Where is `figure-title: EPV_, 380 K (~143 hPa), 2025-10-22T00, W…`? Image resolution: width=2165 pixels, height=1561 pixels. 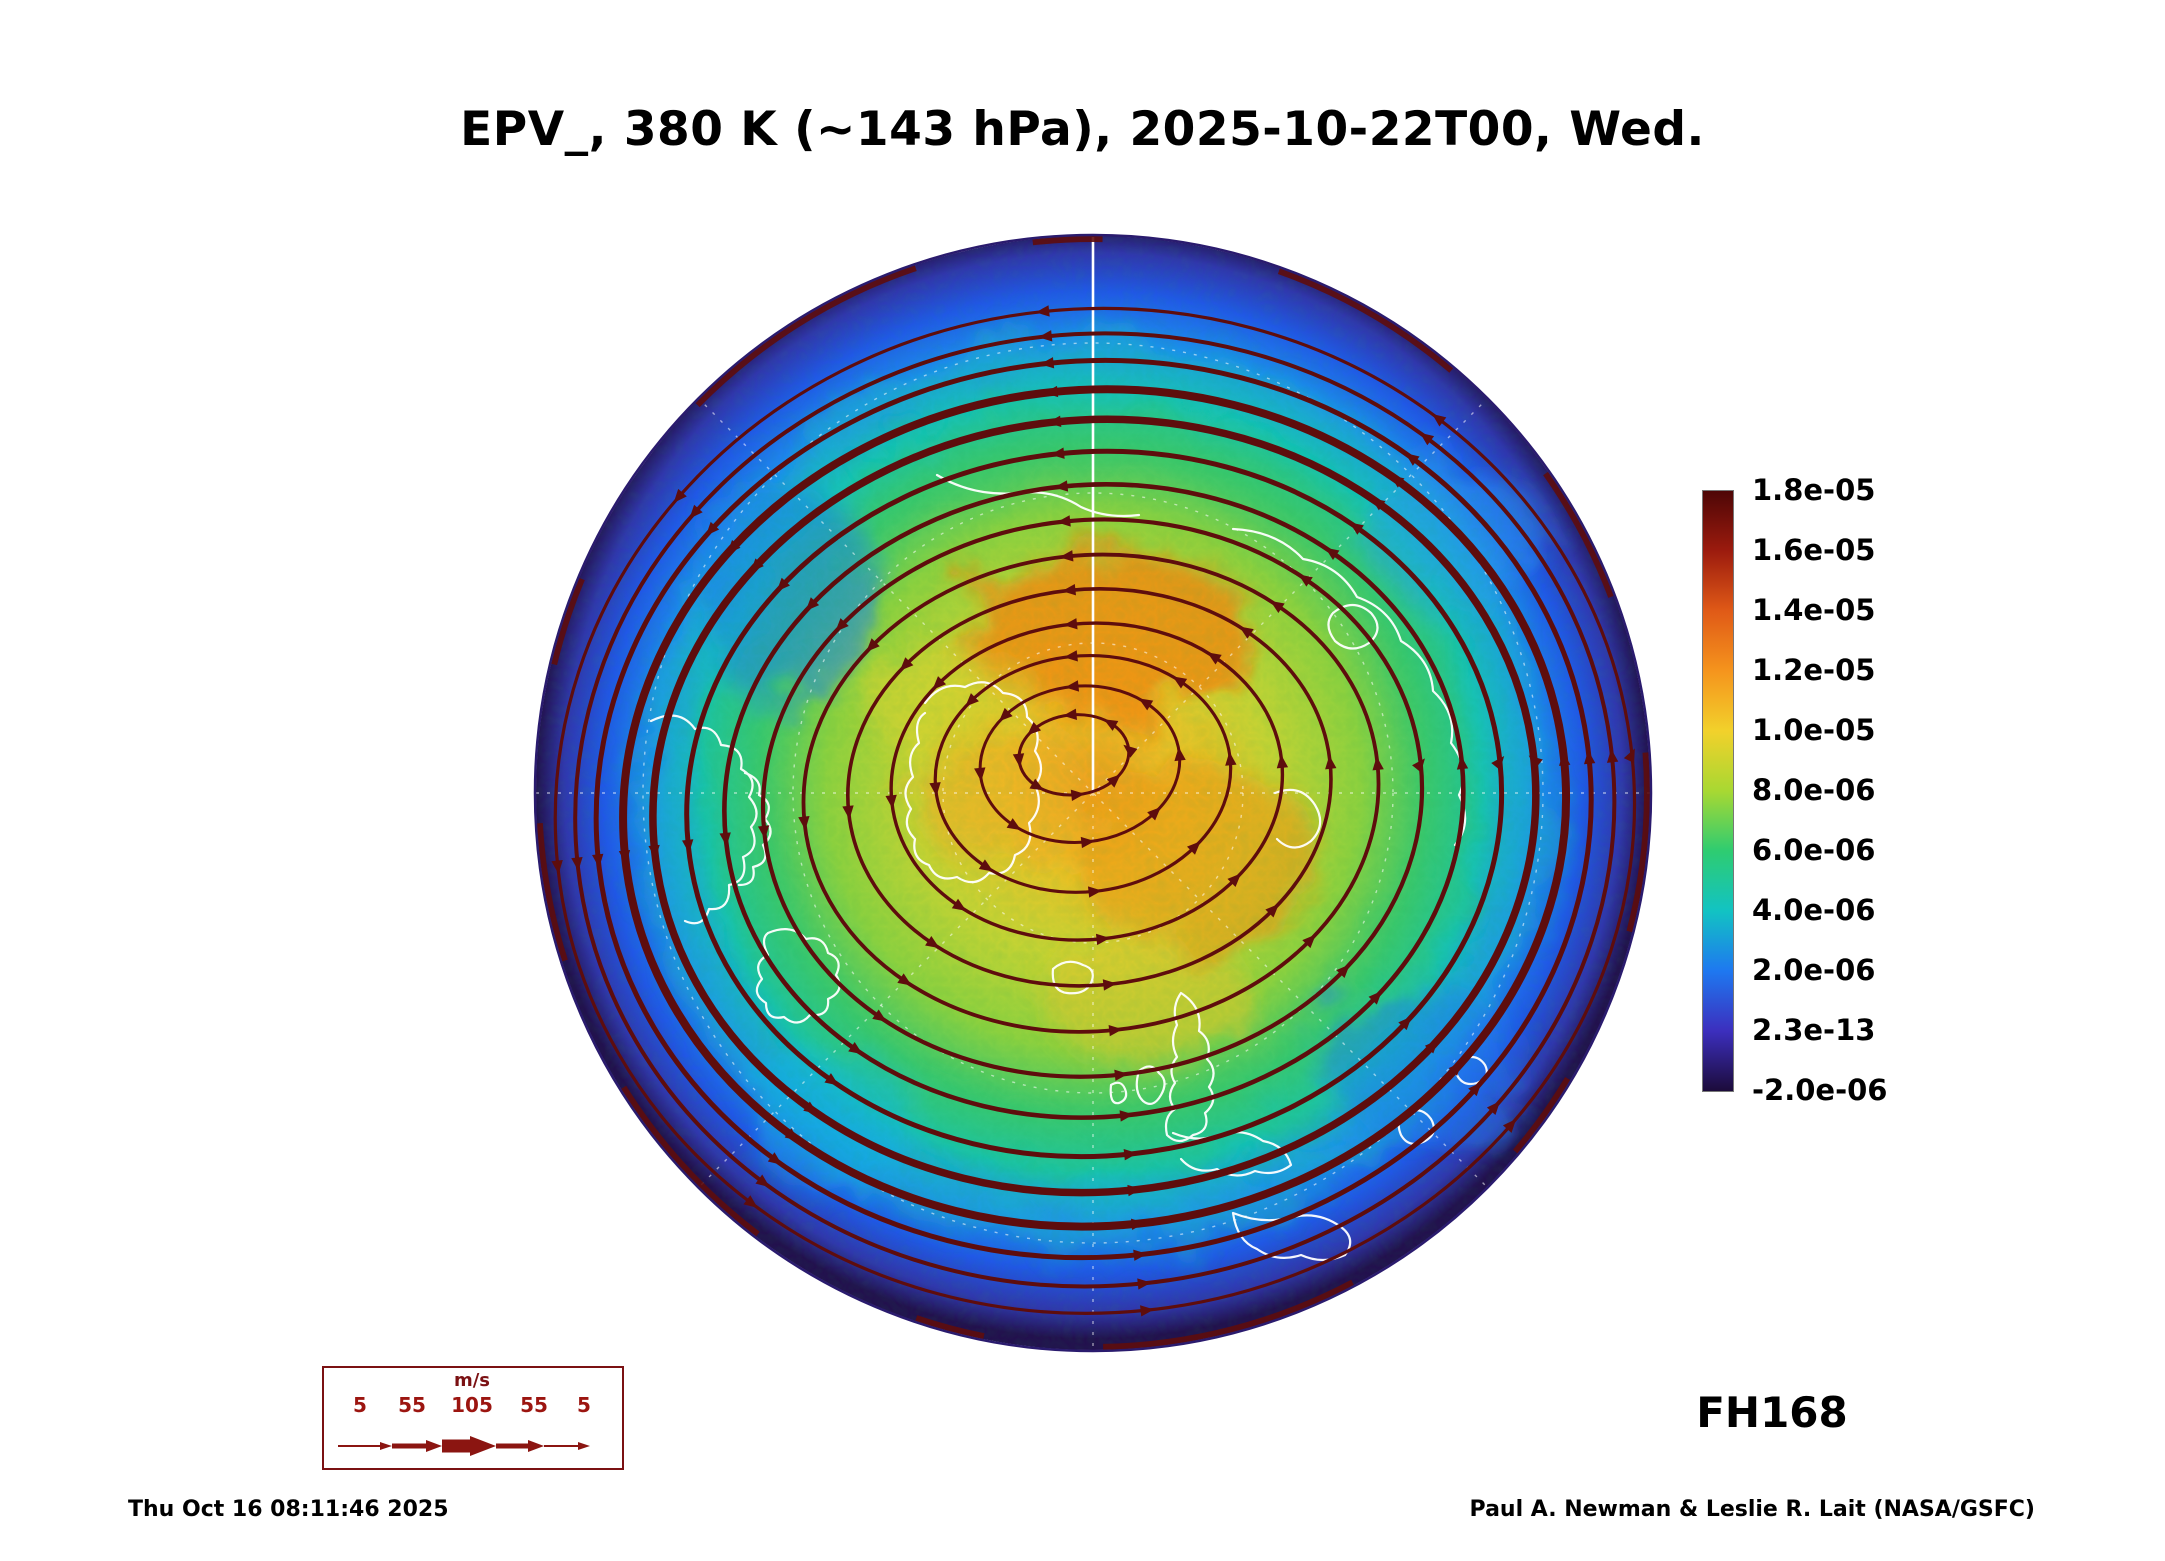
figure-title: EPV_, 380 K (~143 hPa), 2025-10-22T00, W… is located at coordinates (1082, 129).